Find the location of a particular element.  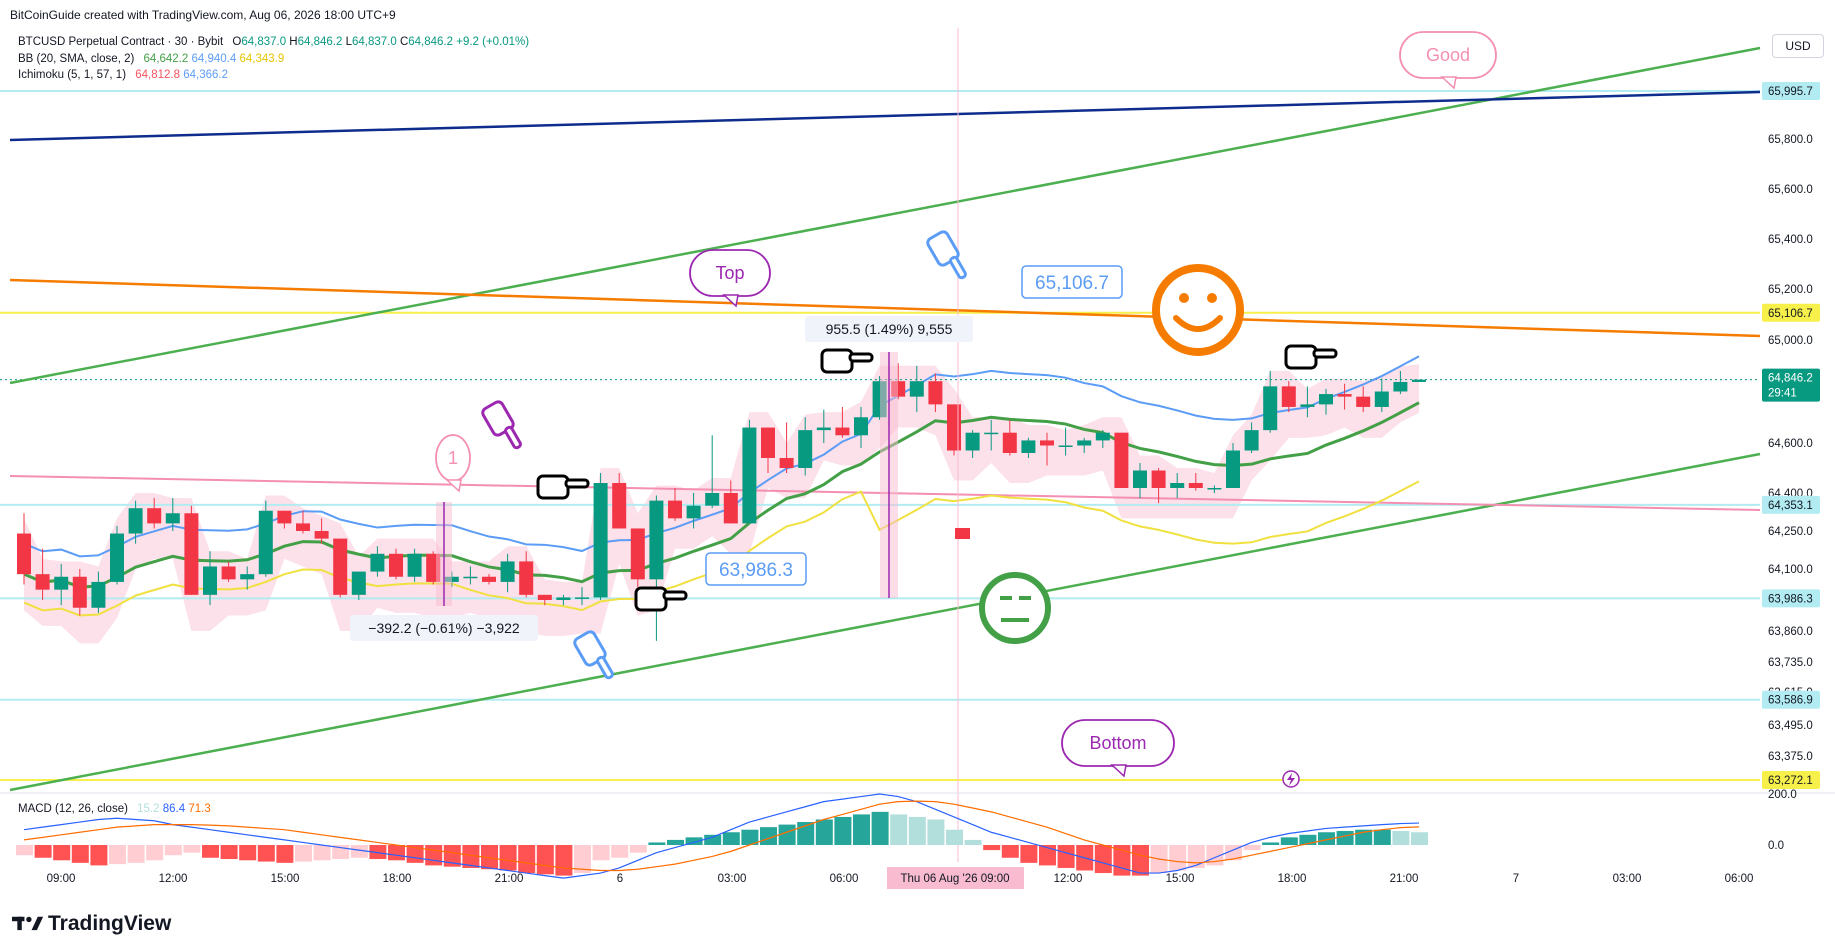

macd-line is located at coordinates (721, 836).